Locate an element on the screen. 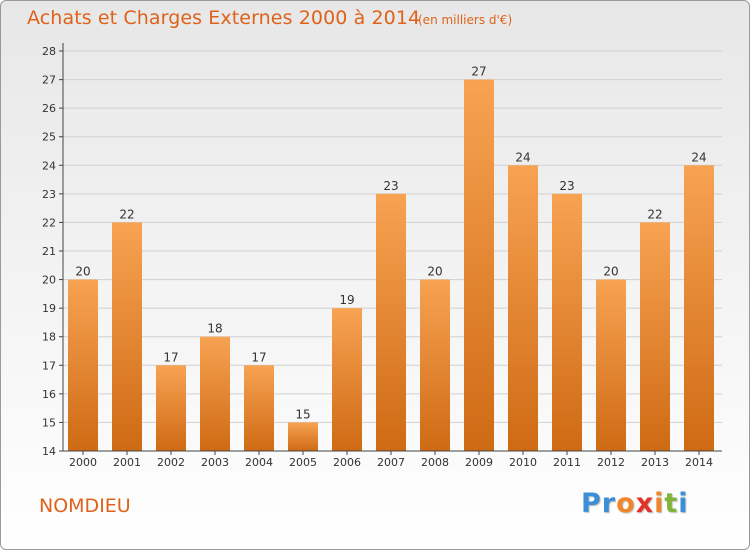 Image resolution: width=750 pixels, height=550 pixels. logo-letter: o is located at coordinates (626, 503).